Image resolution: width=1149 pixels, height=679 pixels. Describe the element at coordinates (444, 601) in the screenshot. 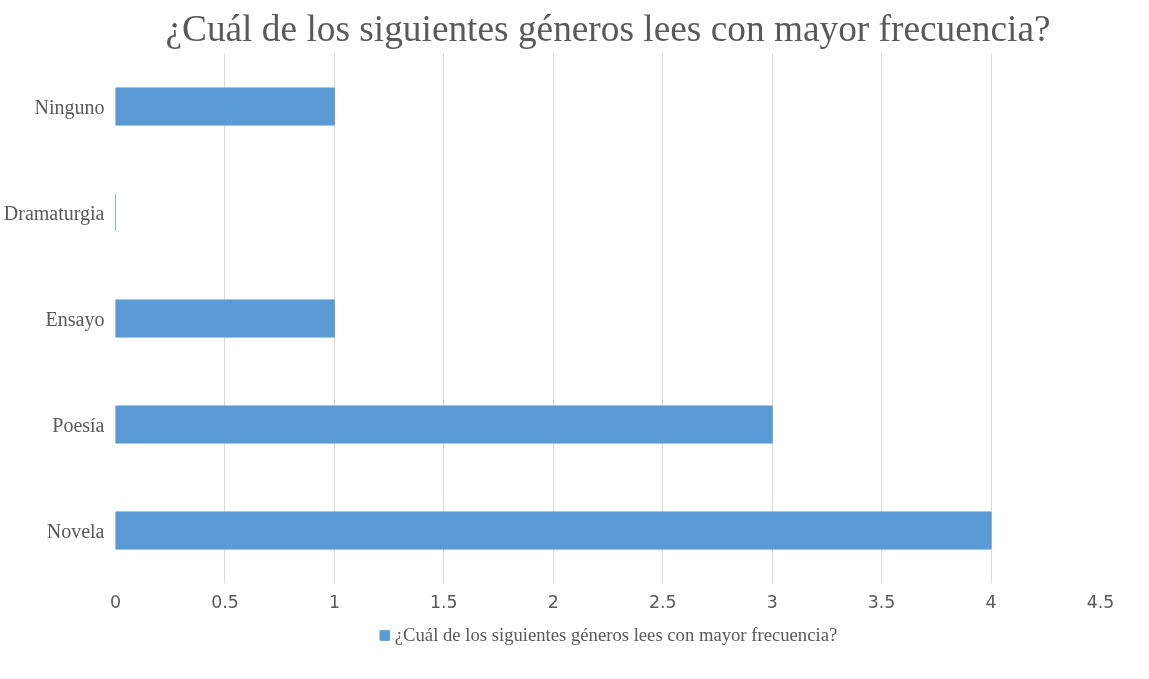

I see `x-tick-label: 1.5` at that location.